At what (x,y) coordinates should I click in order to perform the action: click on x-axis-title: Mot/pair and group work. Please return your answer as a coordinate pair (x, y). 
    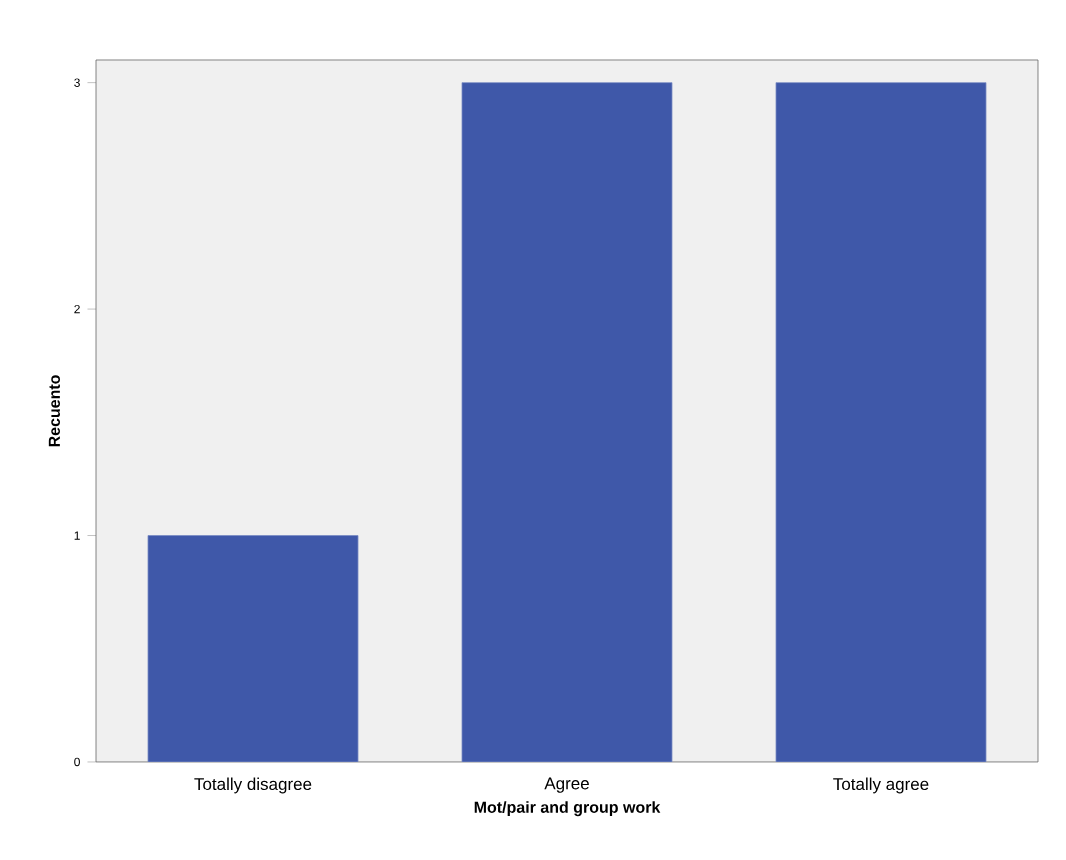
    Looking at the image, I should click on (567, 809).